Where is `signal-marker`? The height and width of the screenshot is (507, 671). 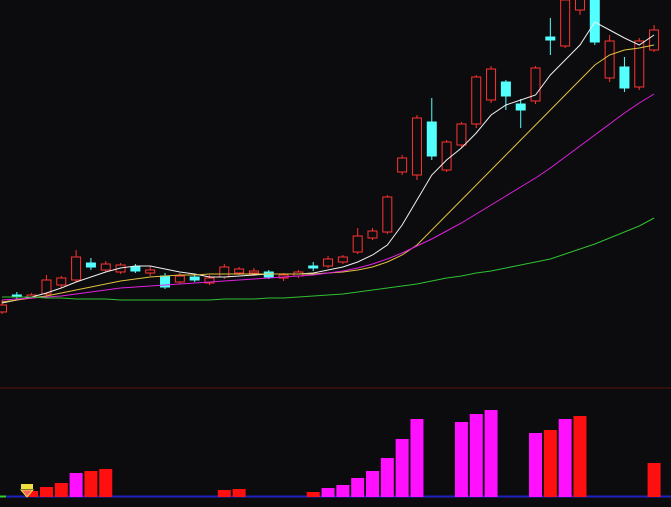
signal-marker is located at coordinates (27, 491).